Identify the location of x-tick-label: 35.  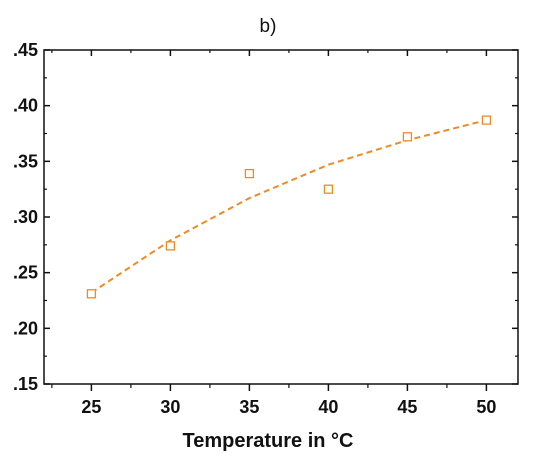
(249, 407).